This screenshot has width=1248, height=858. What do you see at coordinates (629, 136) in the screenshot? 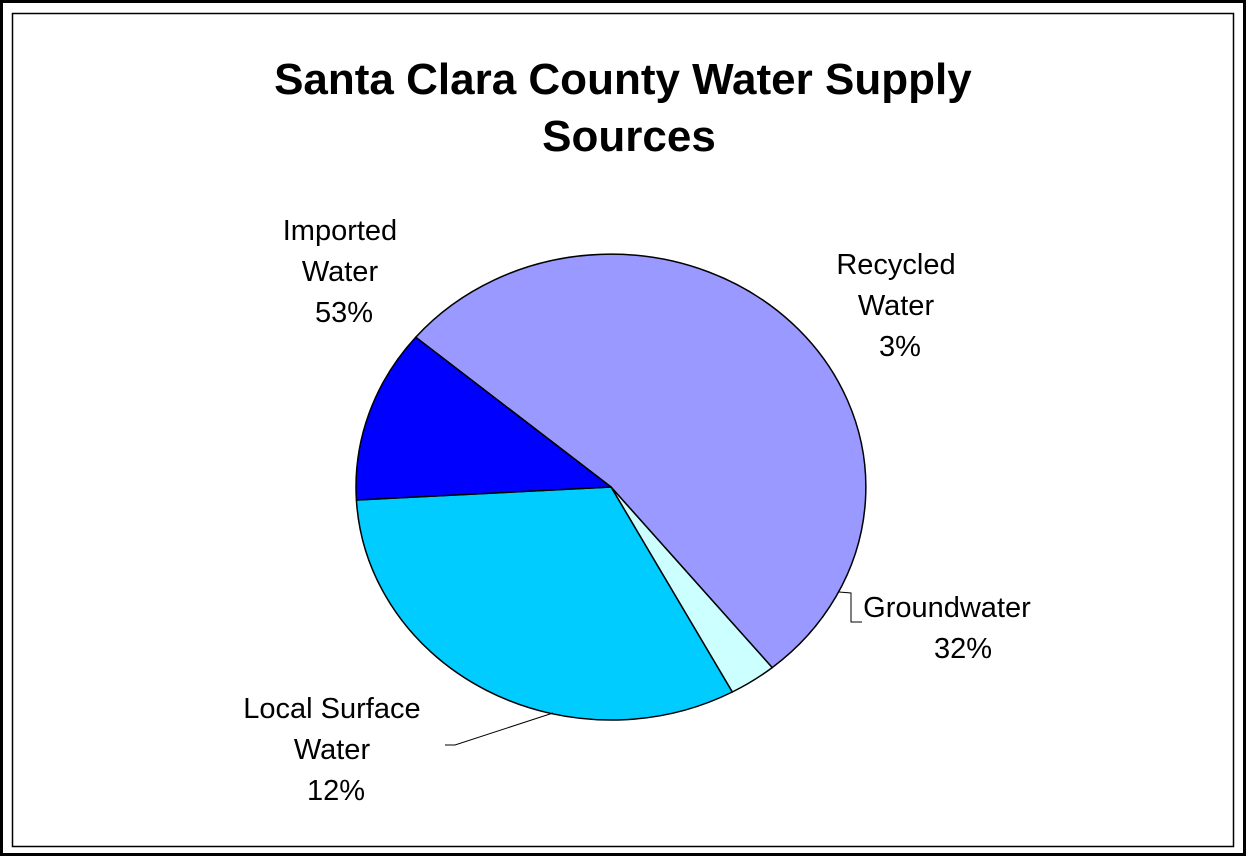
I see `chart-title-line-2: Sources` at bounding box center [629, 136].